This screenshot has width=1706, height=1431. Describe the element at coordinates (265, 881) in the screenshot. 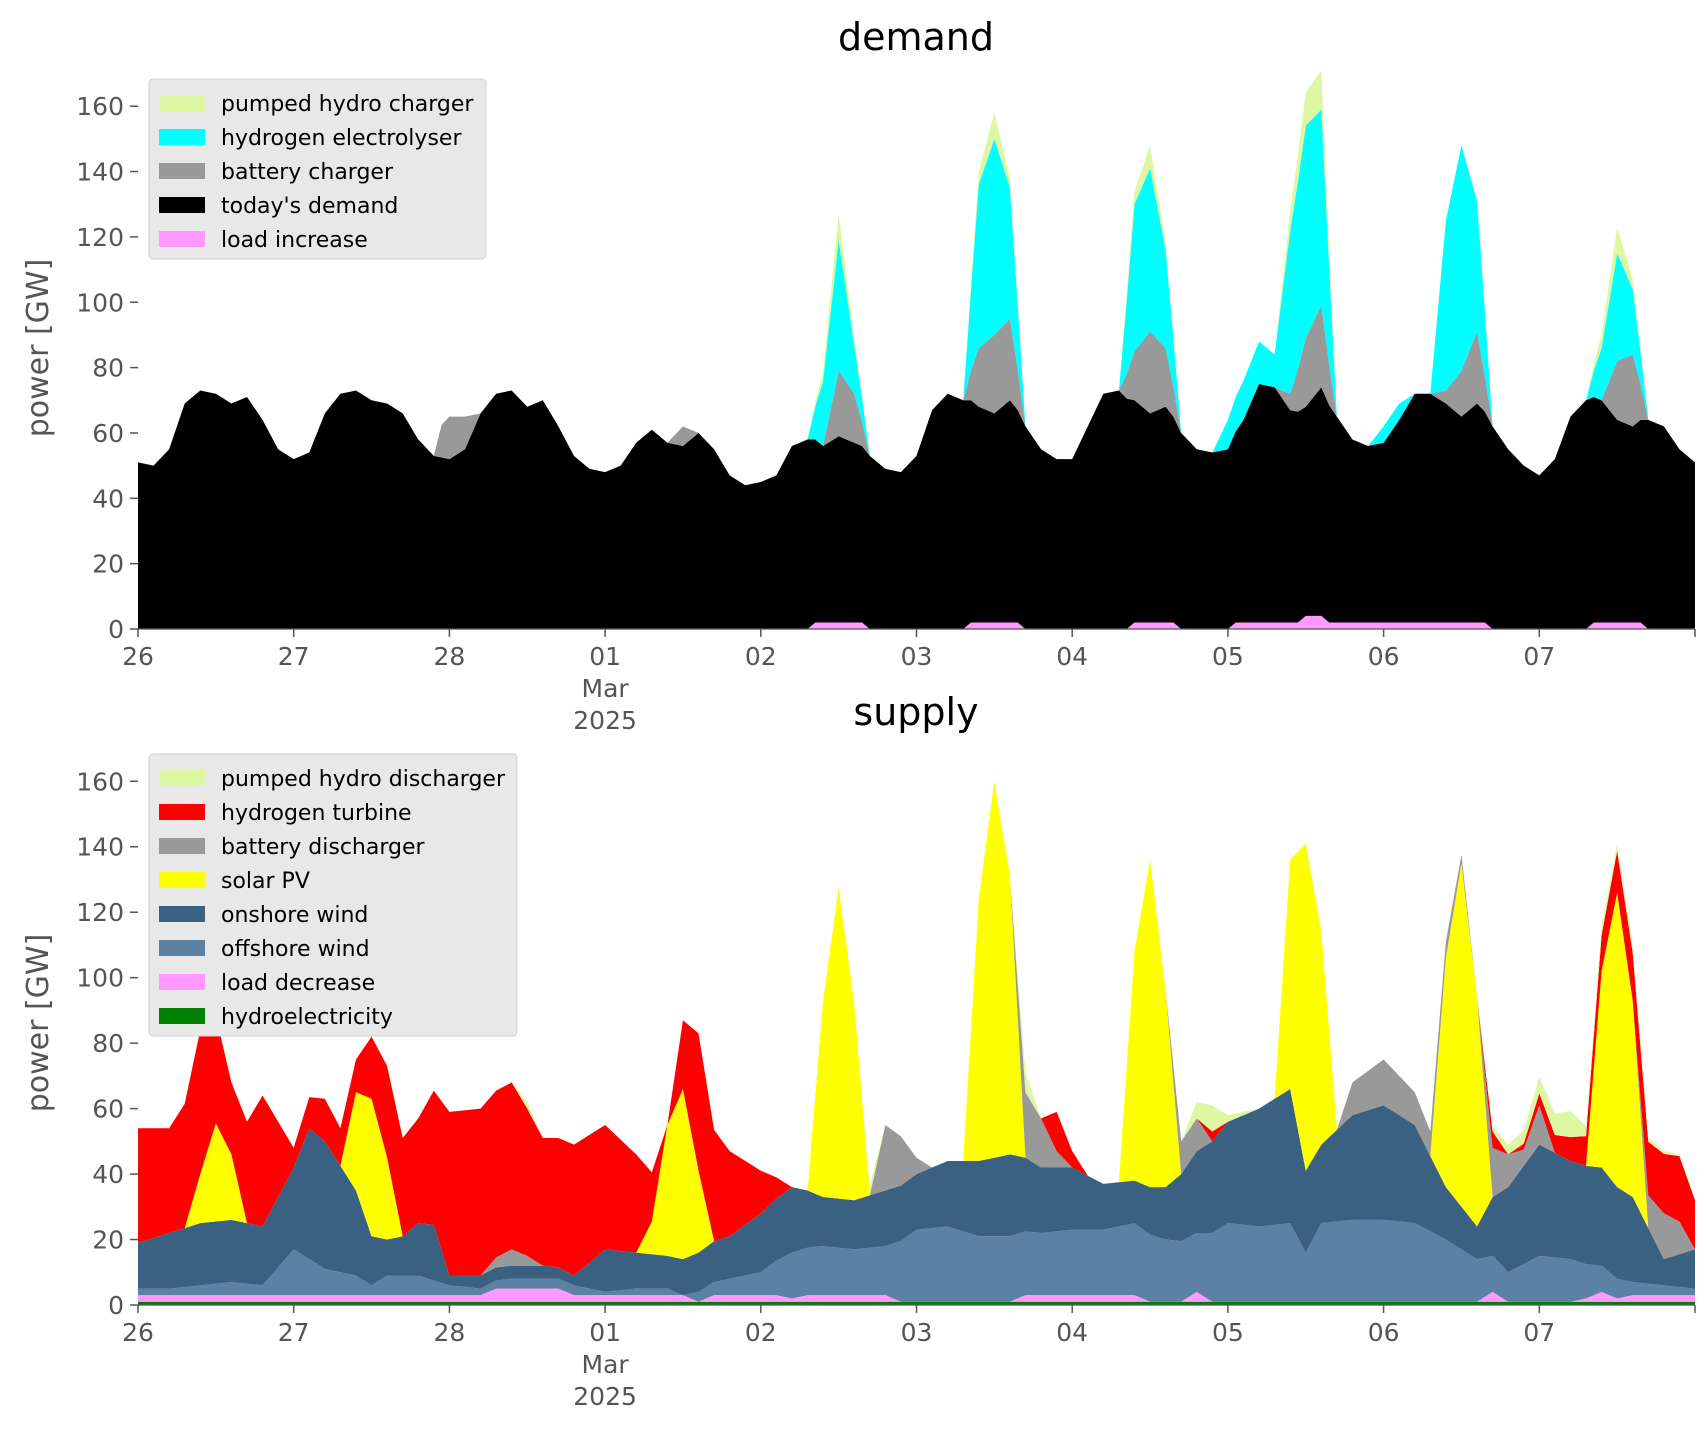

I see `legend-label-solar-pv: solar PV` at that location.